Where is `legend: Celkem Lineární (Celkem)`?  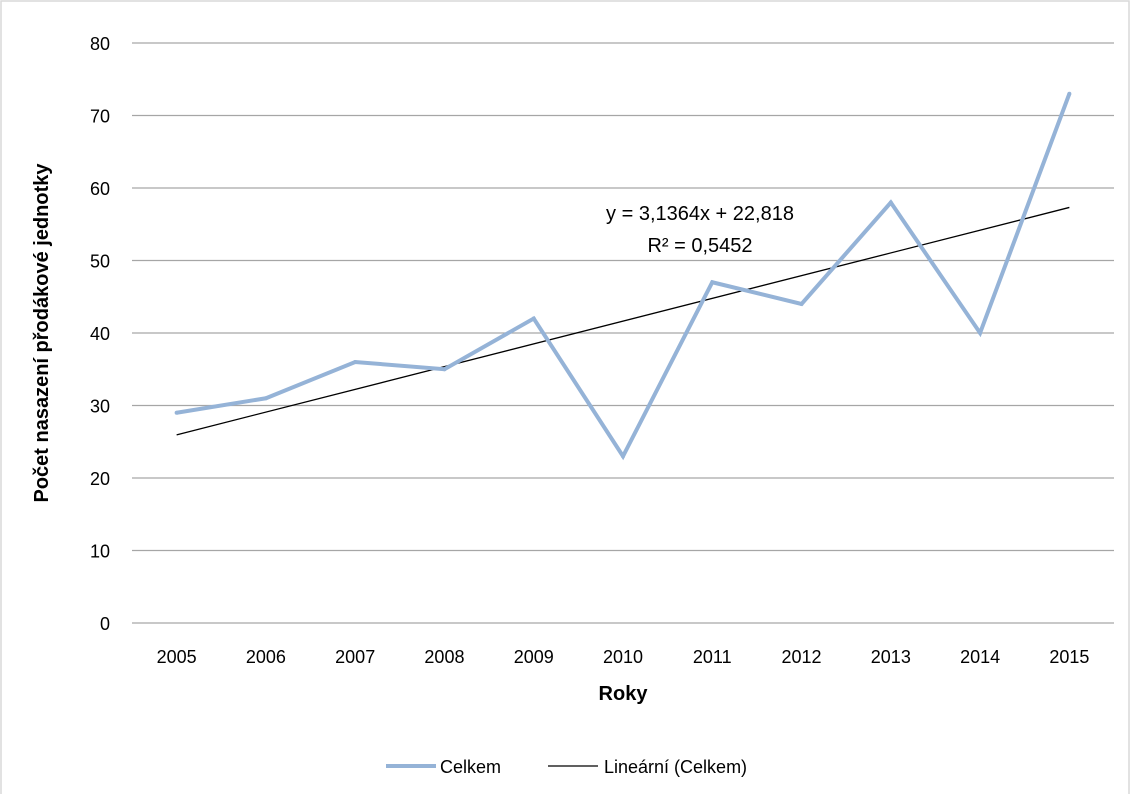 legend: Celkem Lineární (Celkem) is located at coordinates (566, 767).